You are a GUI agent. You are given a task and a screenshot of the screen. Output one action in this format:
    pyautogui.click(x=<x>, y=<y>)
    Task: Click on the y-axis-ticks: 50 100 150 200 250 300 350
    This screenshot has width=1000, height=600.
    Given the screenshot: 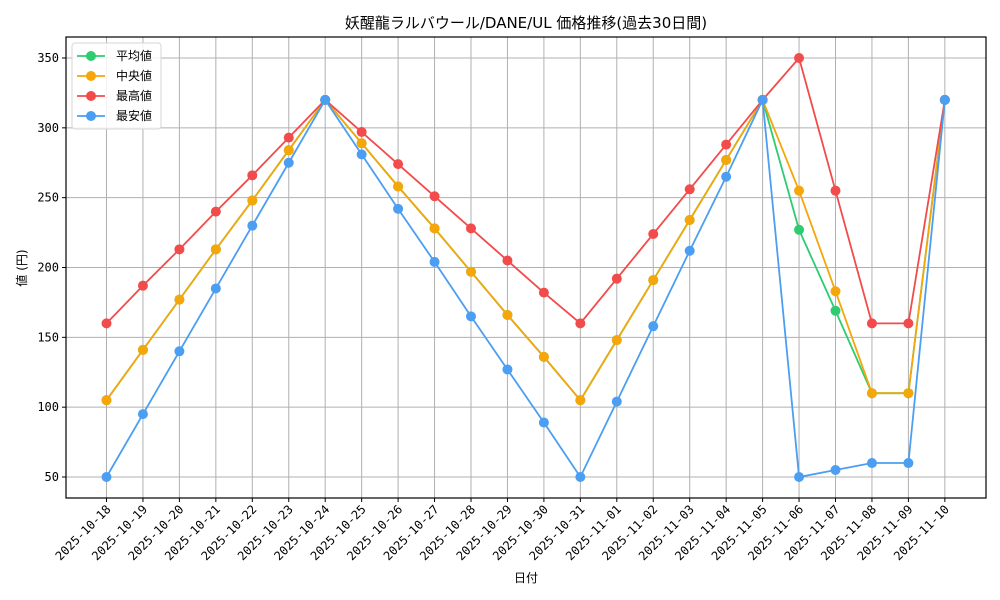 What is the action you would take?
    pyautogui.click(x=51, y=267)
    